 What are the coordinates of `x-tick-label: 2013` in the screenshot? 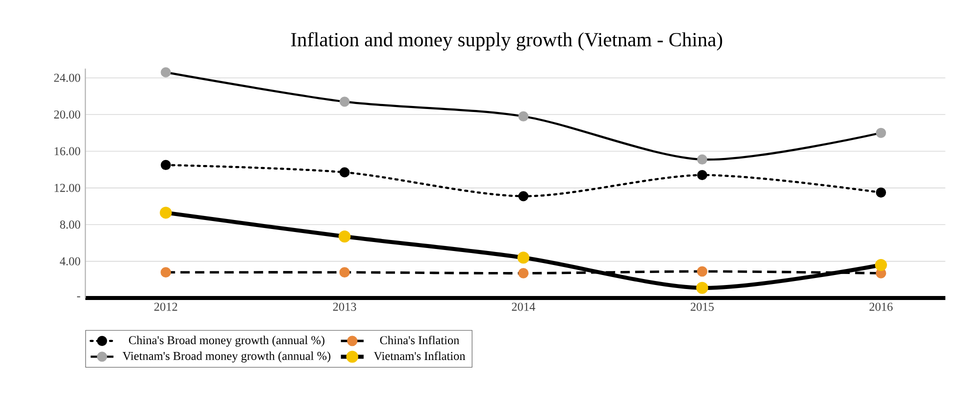 It's located at (344, 306).